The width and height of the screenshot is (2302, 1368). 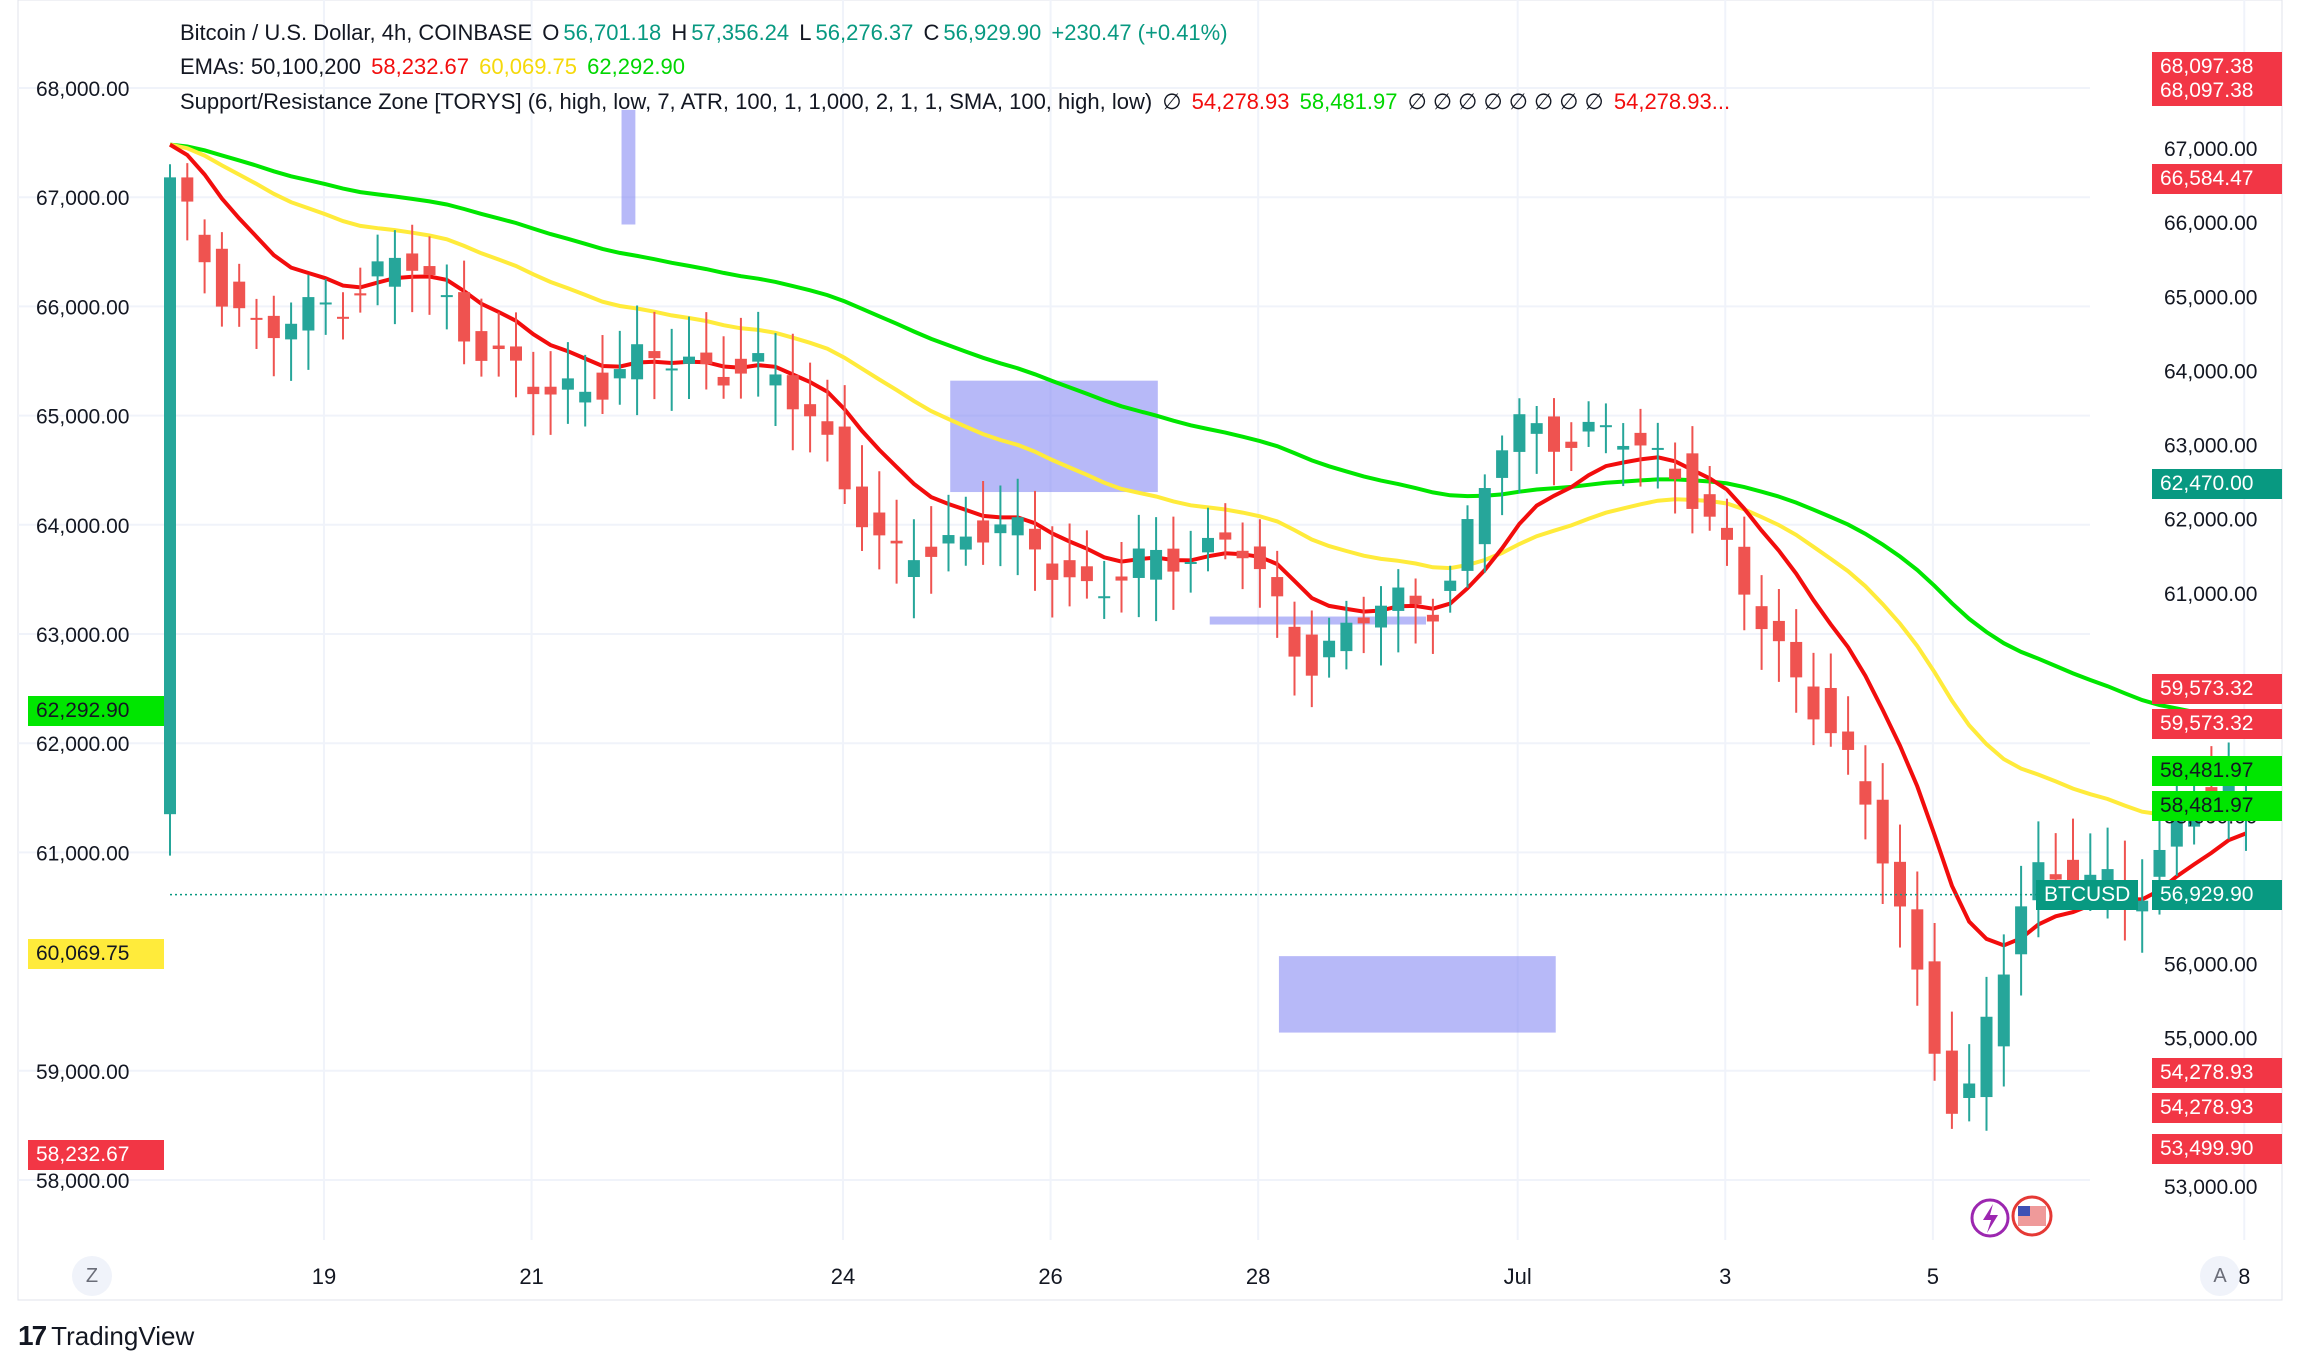 I want to click on right-axis-tick-label: 64,000.00, so click(x=2210, y=371).